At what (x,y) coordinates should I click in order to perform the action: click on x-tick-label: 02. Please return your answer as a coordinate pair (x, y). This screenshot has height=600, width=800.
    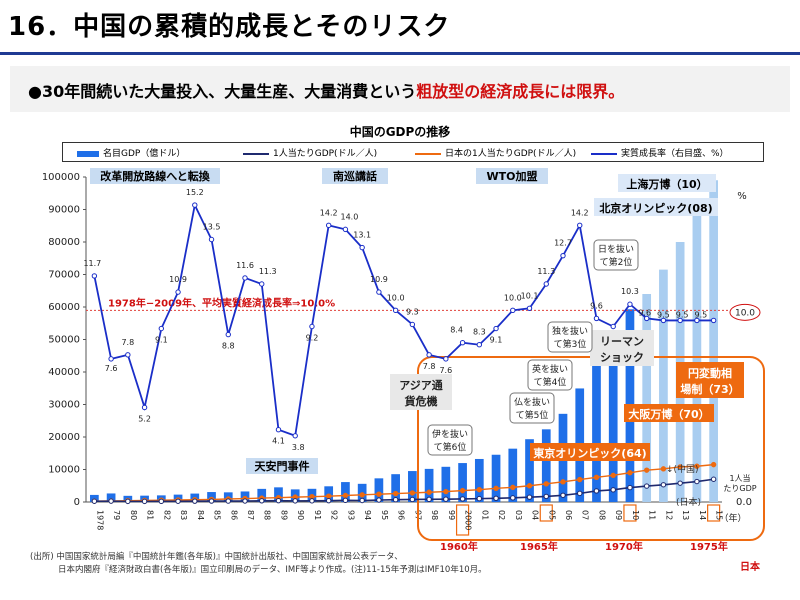
    Looking at the image, I should click on (501, 515).